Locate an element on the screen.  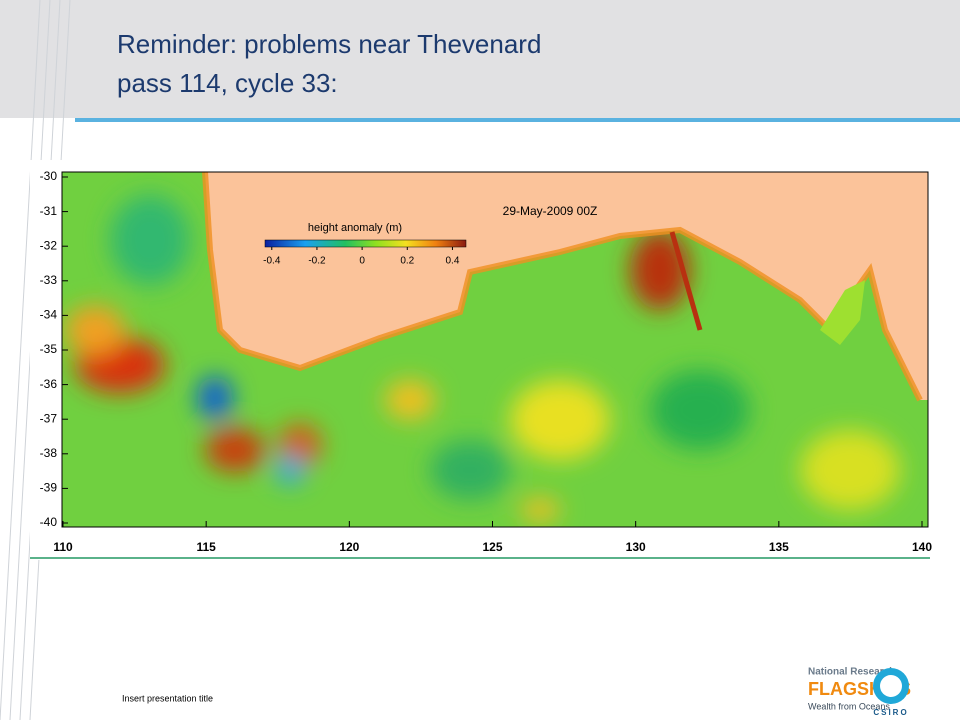
logo-org: CSIRO is located at coordinates (890, 712).